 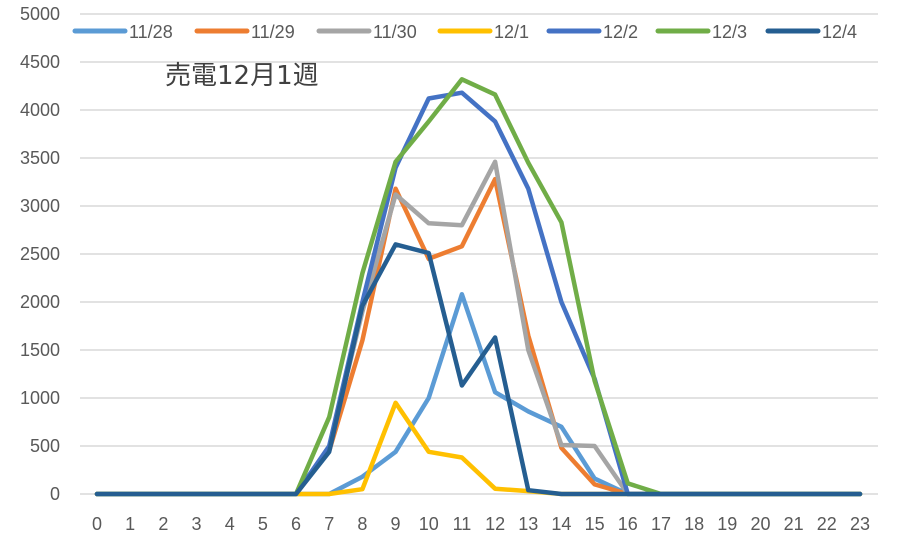 What do you see at coordinates (462, 524) in the screenshot?
I see `x-tick-label: 11` at bounding box center [462, 524].